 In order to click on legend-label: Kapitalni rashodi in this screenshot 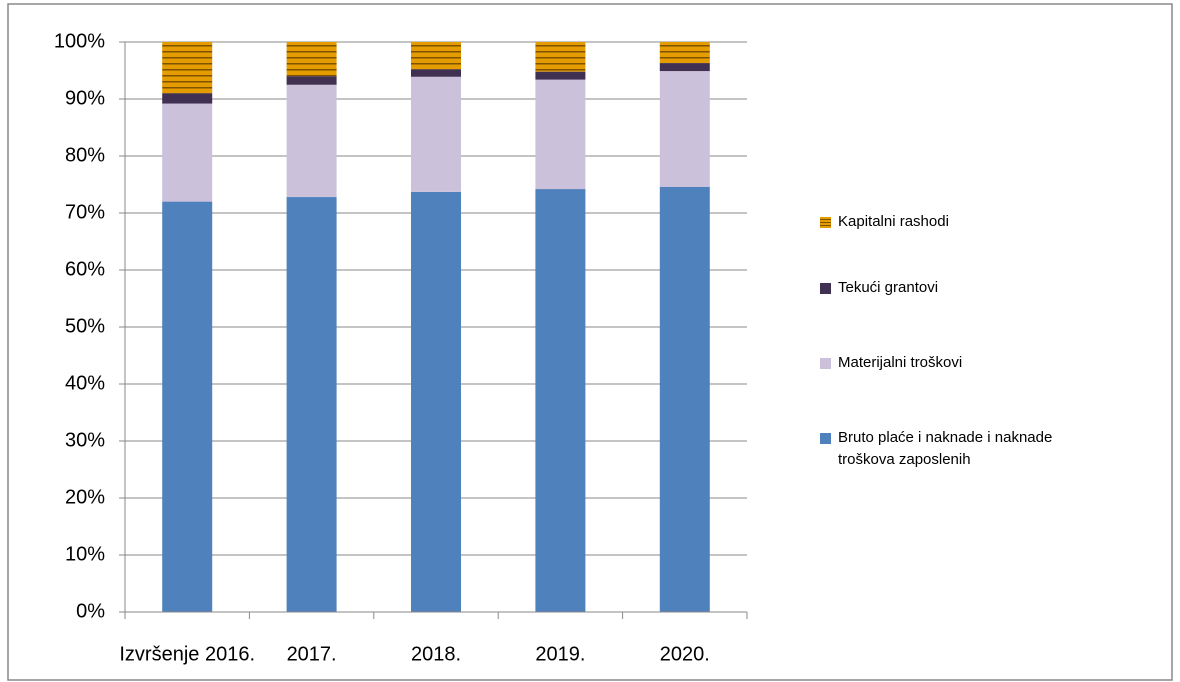, I will do `click(893, 221)`.